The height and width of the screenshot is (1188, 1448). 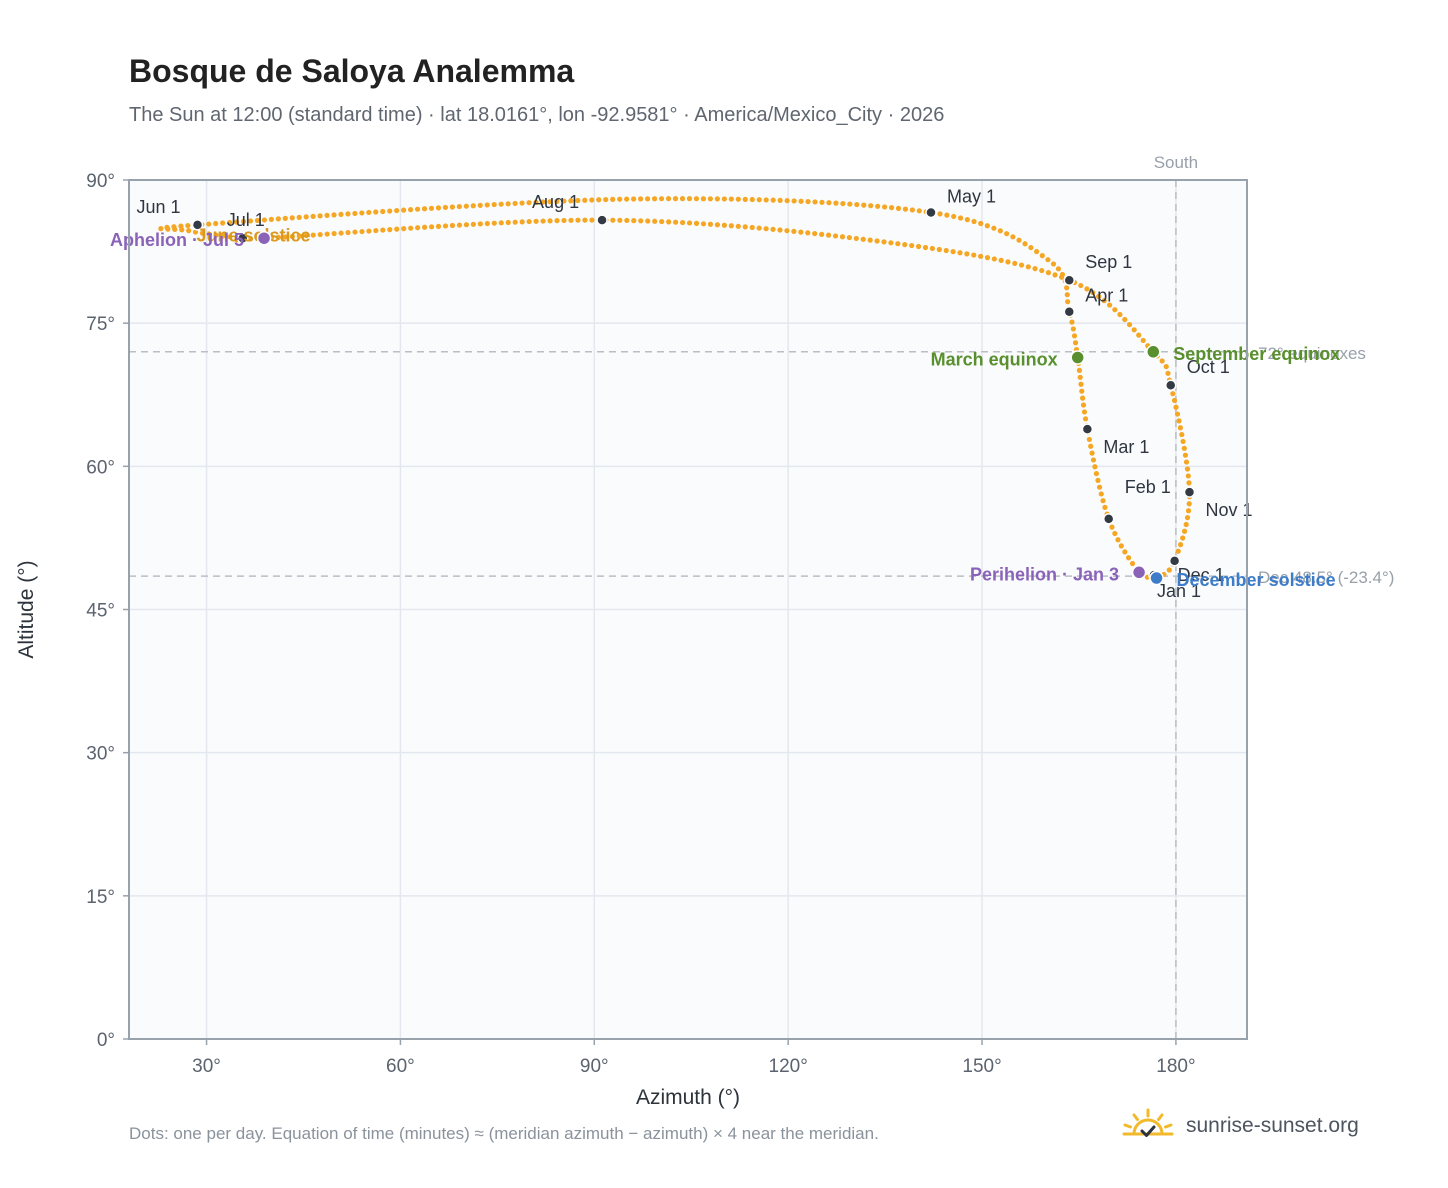 What do you see at coordinates (1044, 574) in the screenshot?
I see `event-label: Perihelion · Jan 3` at bounding box center [1044, 574].